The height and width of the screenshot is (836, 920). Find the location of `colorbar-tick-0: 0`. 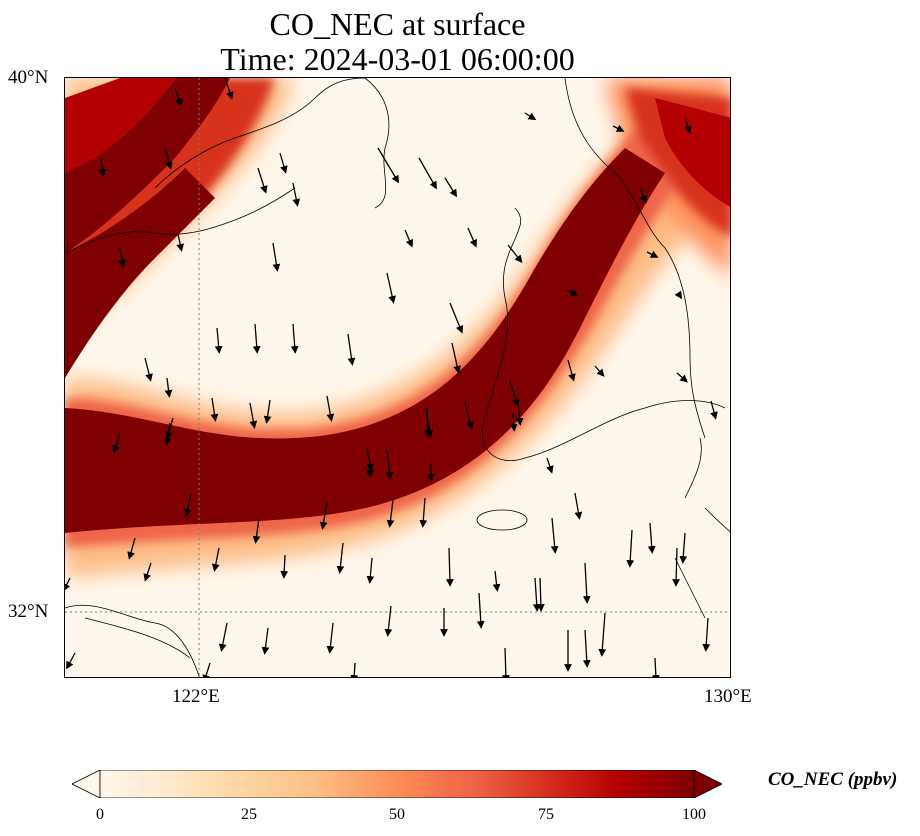

colorbar-tick-0: 0 is located at coordinates (100, 814).